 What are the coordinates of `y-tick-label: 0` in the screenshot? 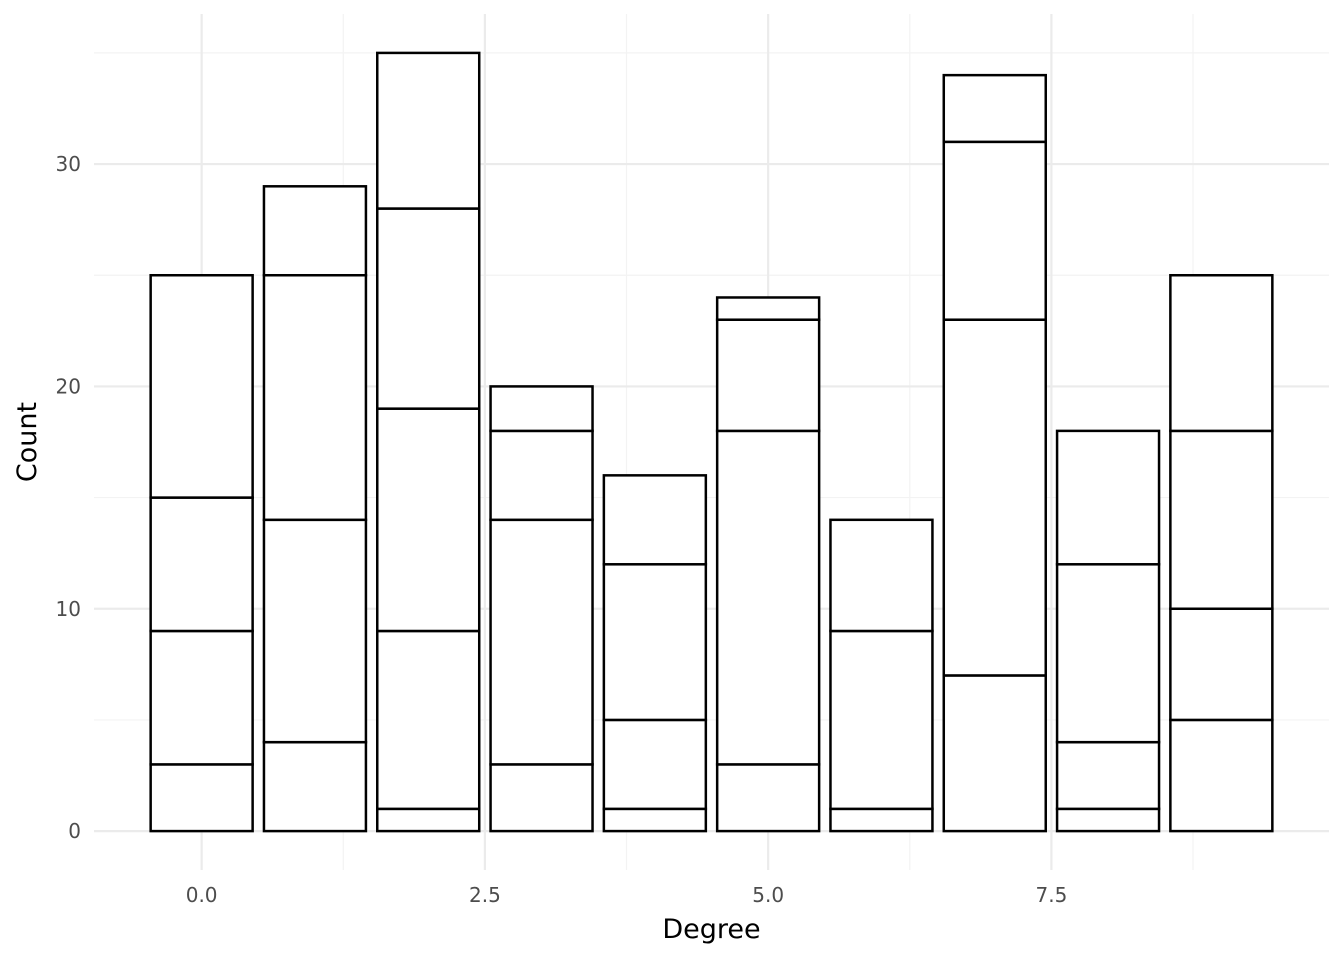 It's located at (74, 831).